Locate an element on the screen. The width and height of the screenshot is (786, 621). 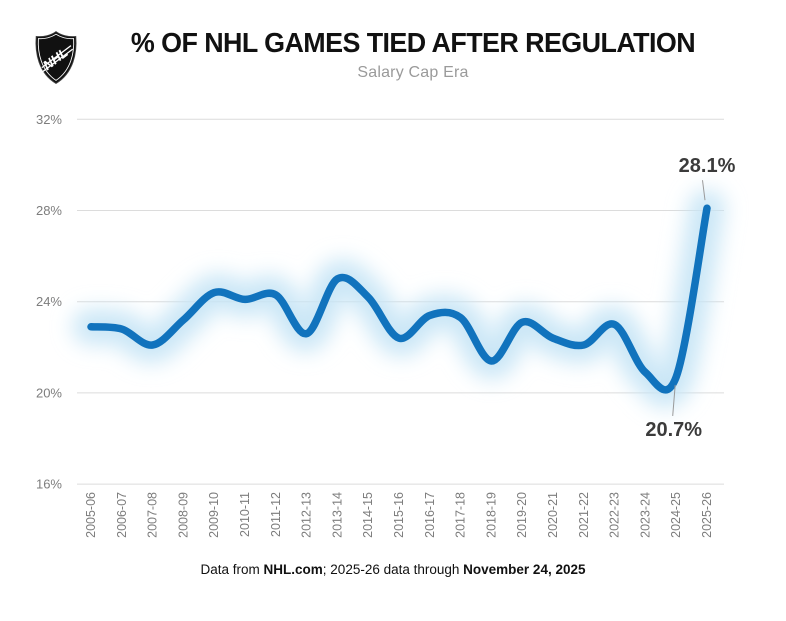
x-axis-tick: 2022-23 is located at coordinates (615, 515).